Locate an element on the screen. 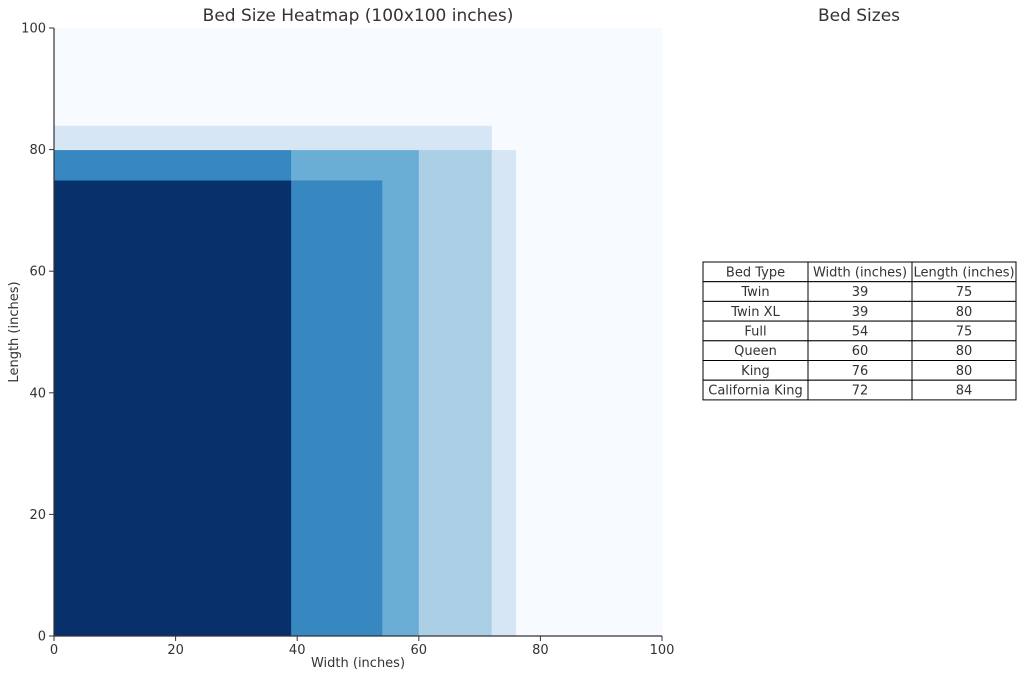 Image resolution: width=1024 pixels, height=678 pixels. table-header-text: Bed Type is located at coordinates (755, 272).